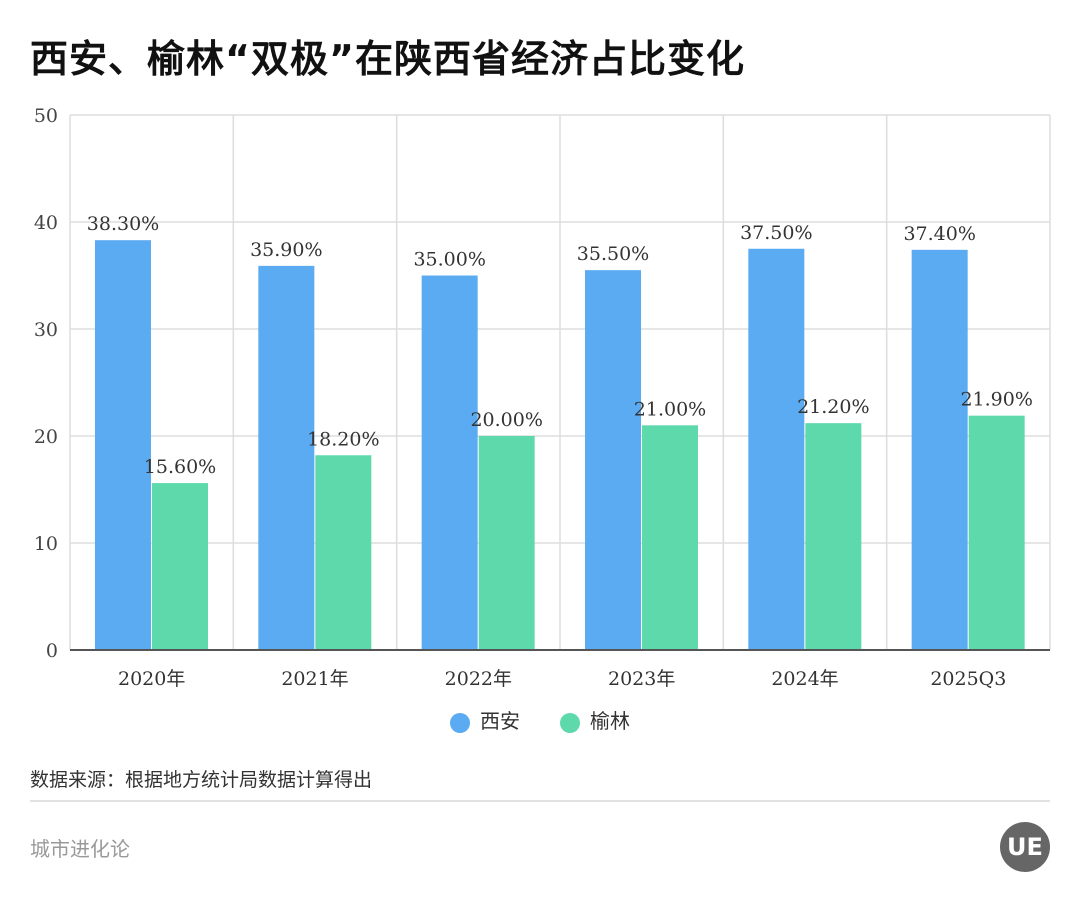 The image size is (1080, 900). I want to click on legend-label: 西安, so click(500, 721).